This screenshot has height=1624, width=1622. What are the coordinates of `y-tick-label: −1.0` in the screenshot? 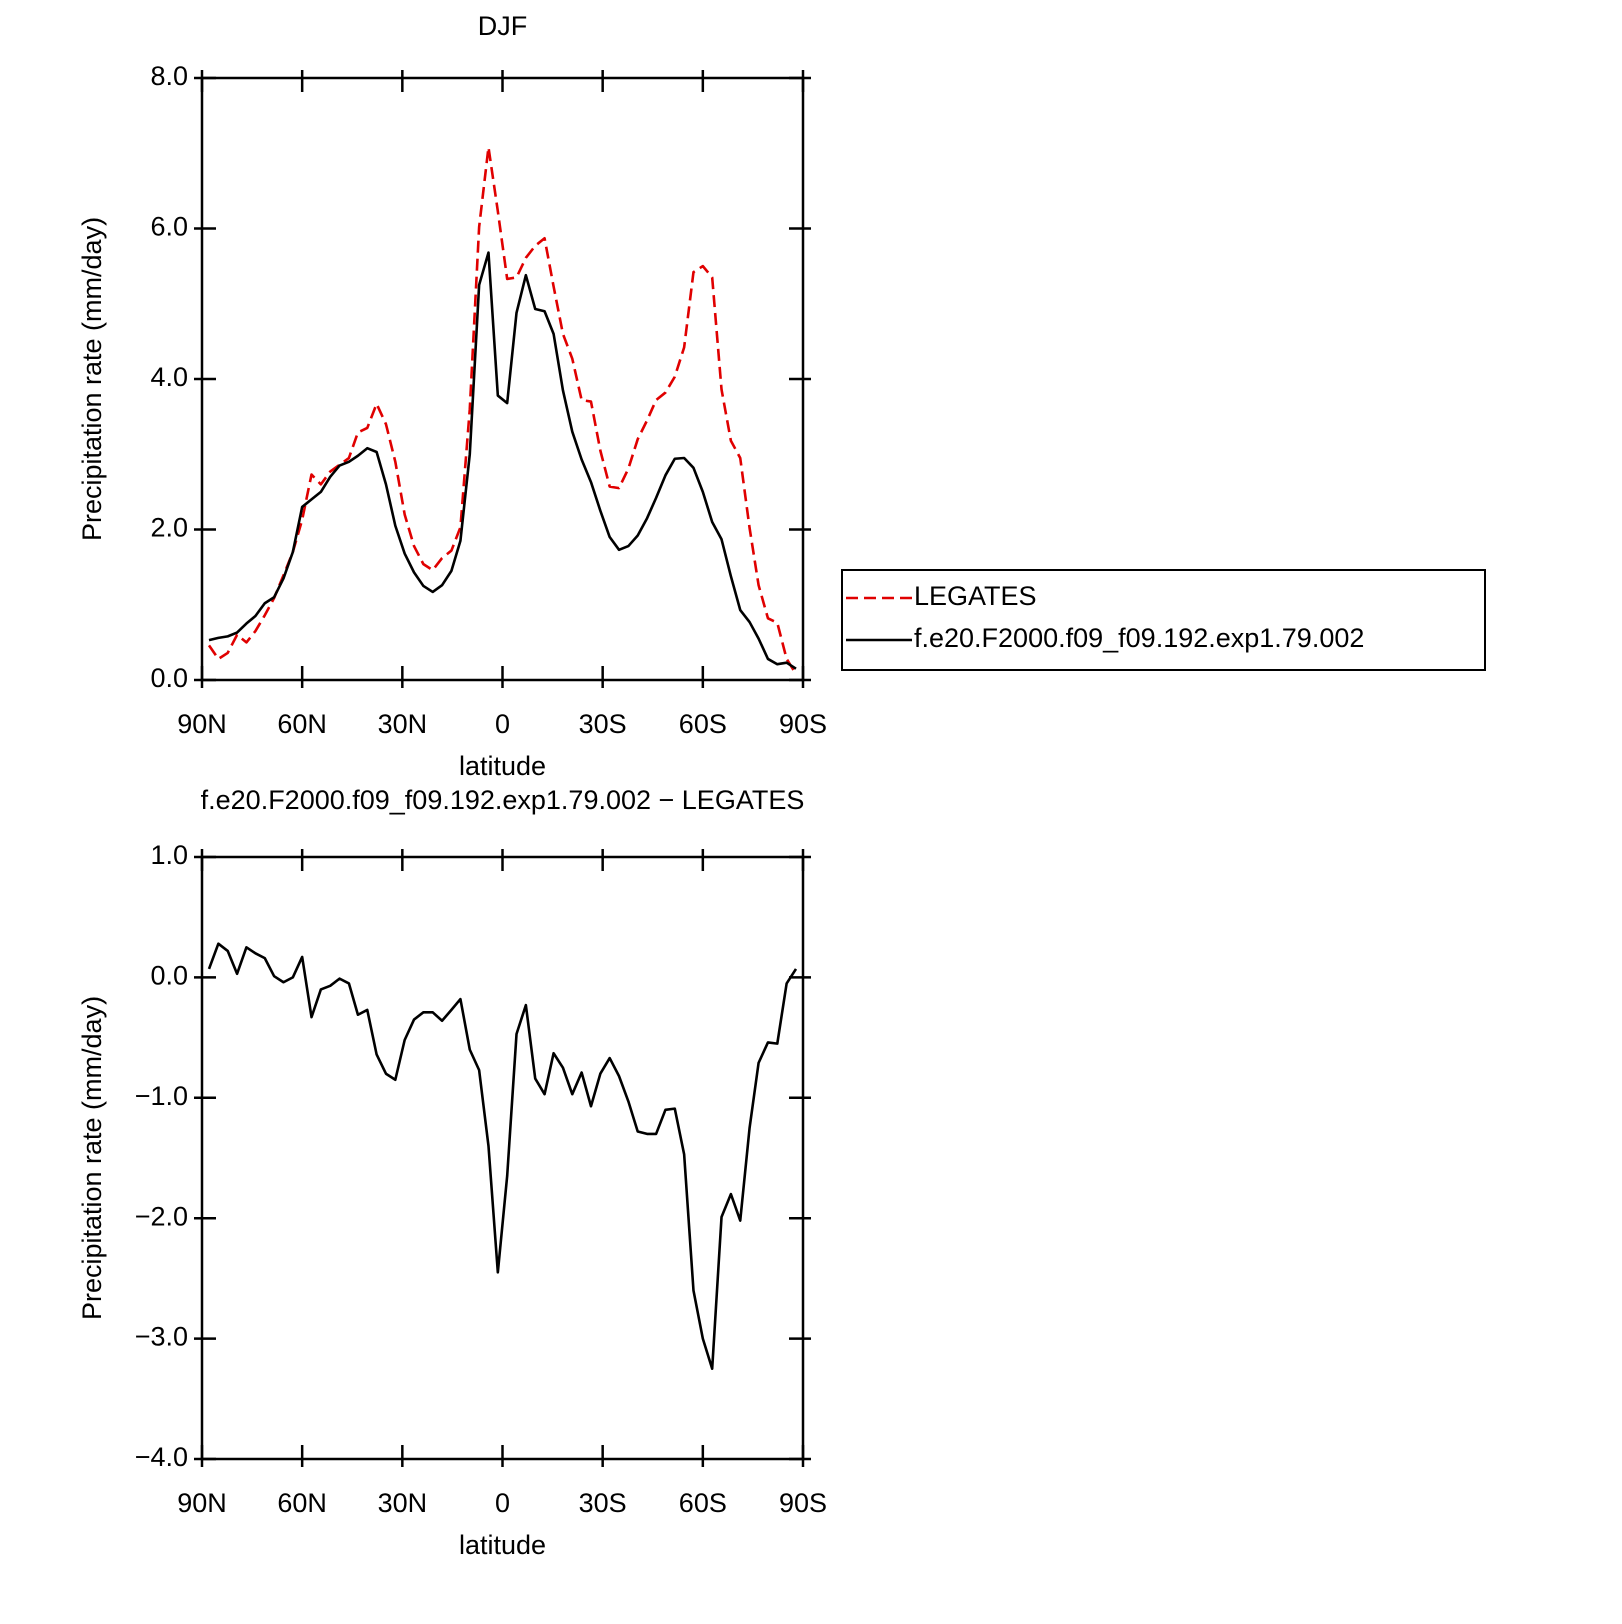 It's located at (161, 1096).